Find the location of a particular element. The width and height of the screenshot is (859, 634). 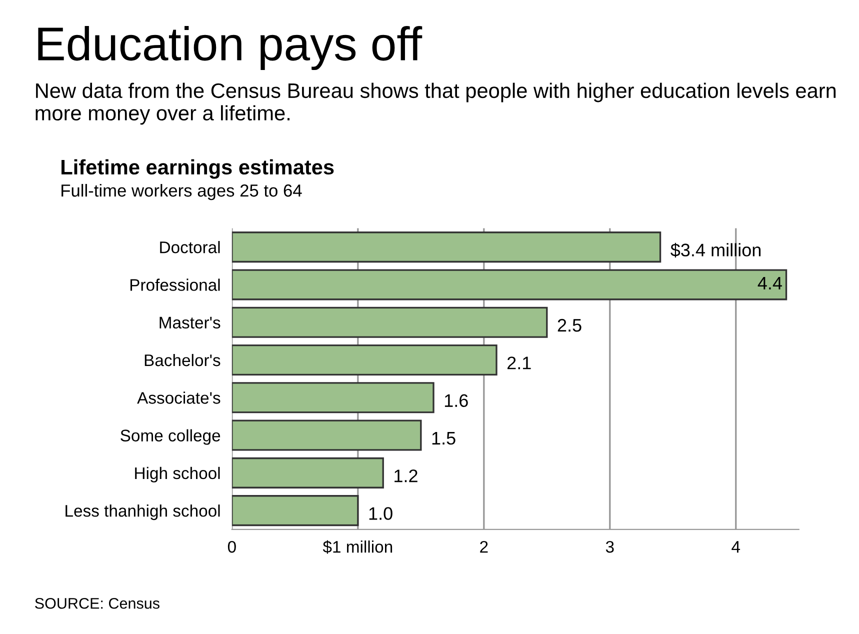

data-label: $3.4 million is located at coordinates (715, 250).